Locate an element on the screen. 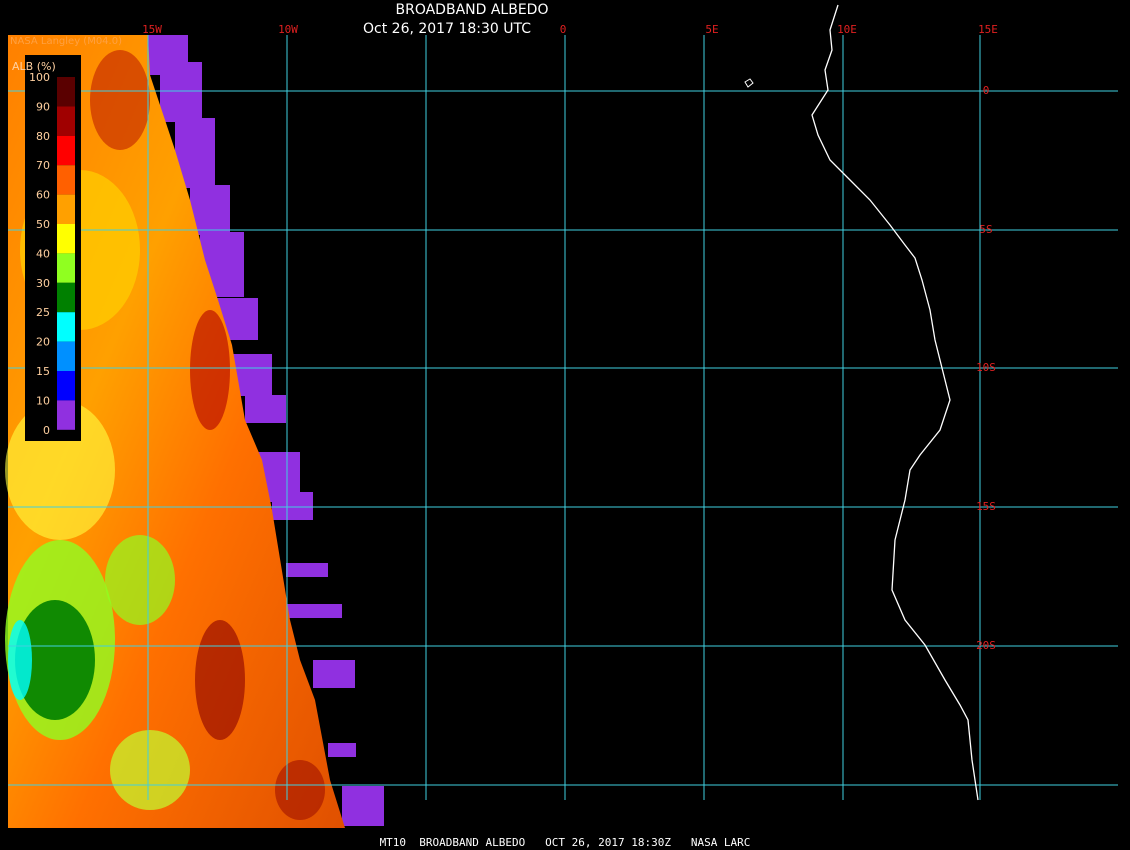 The width and height of the screenshot is (1130, 850). legend-tick-label: 30 is located at coordinates (43, 283).